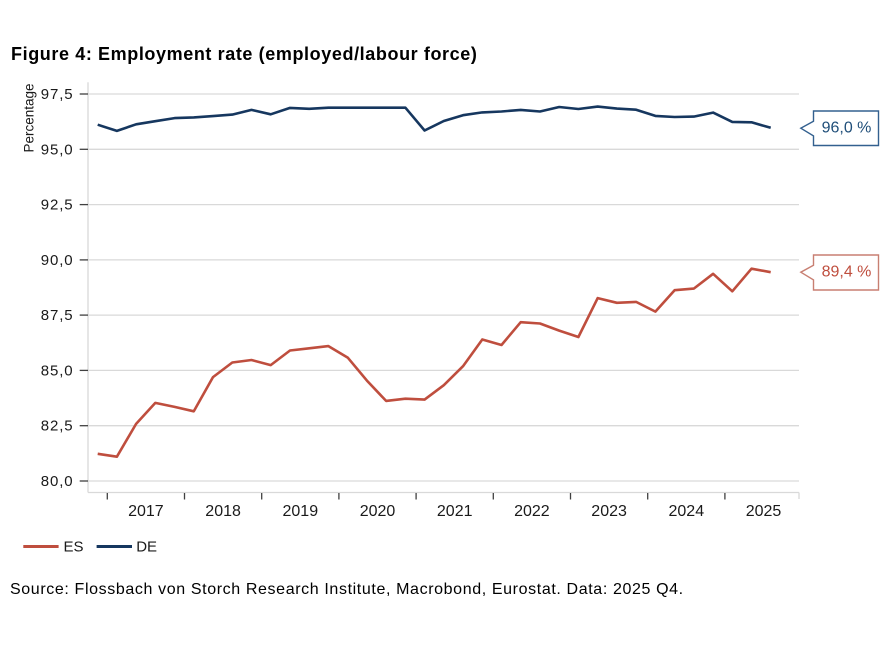  I want to click on svg-text: 92,5, so click(57, 205).